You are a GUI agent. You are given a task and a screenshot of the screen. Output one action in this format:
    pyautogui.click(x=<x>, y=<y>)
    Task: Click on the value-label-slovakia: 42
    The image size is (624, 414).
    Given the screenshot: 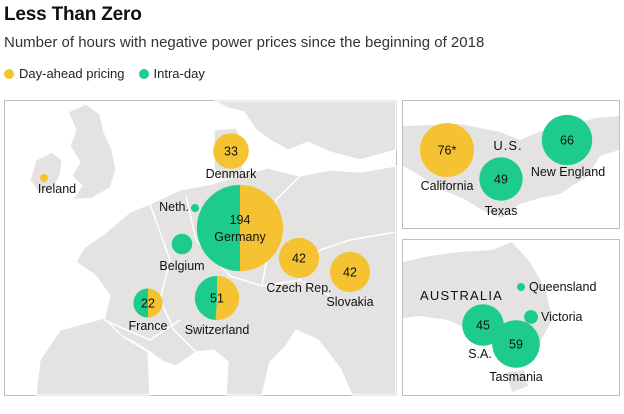 What is the action you would take?
    pyautogui.click(x=350, y=273)
    